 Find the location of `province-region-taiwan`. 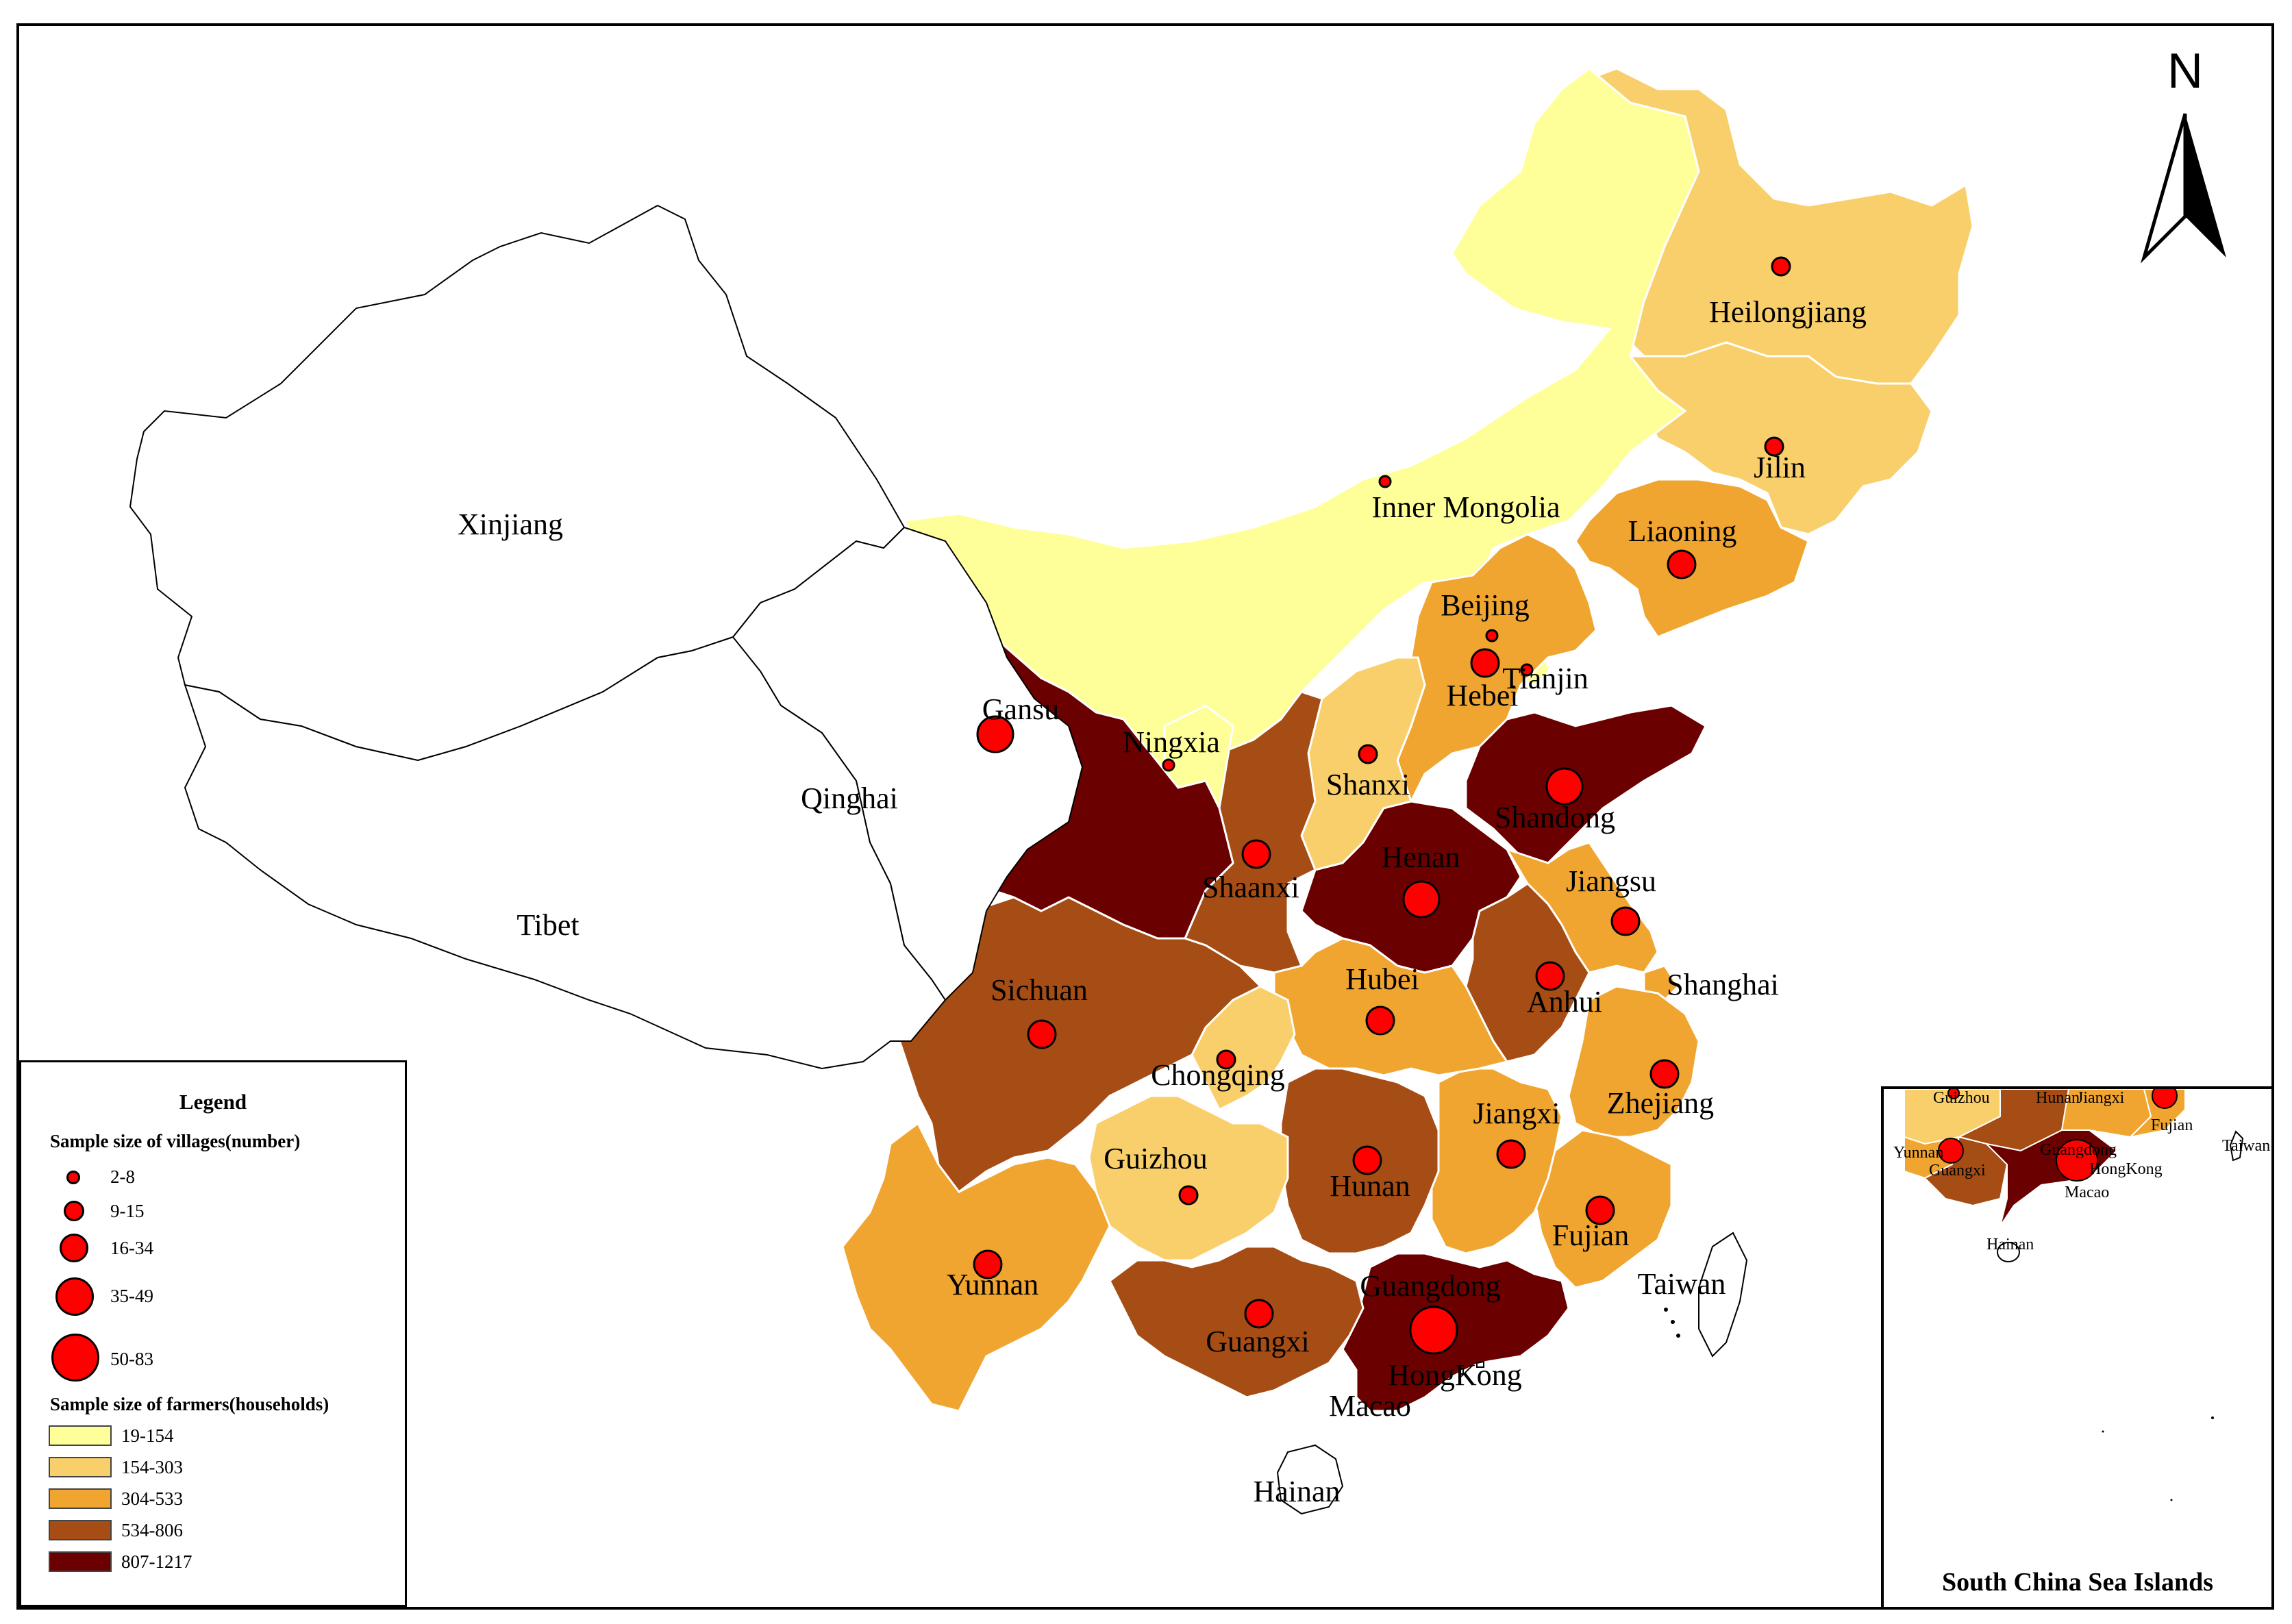

province-region-taiwan is located at coordinates (1723, 1295).